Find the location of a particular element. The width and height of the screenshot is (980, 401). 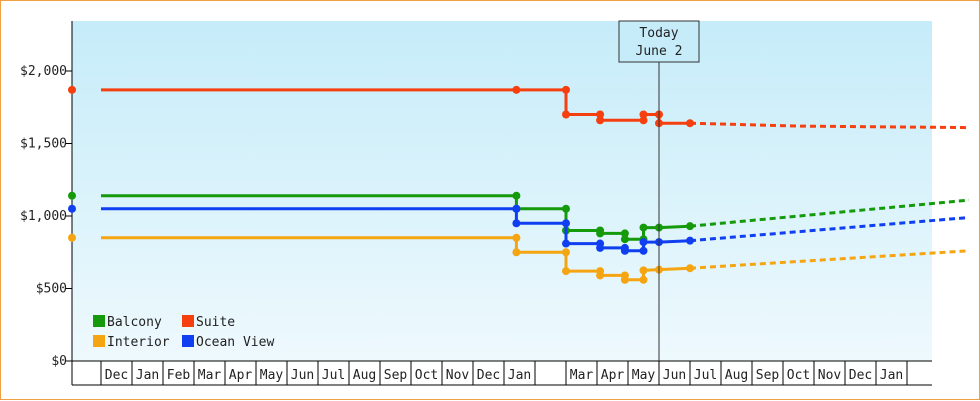

today-label-box is located at coordinates (659, 41).